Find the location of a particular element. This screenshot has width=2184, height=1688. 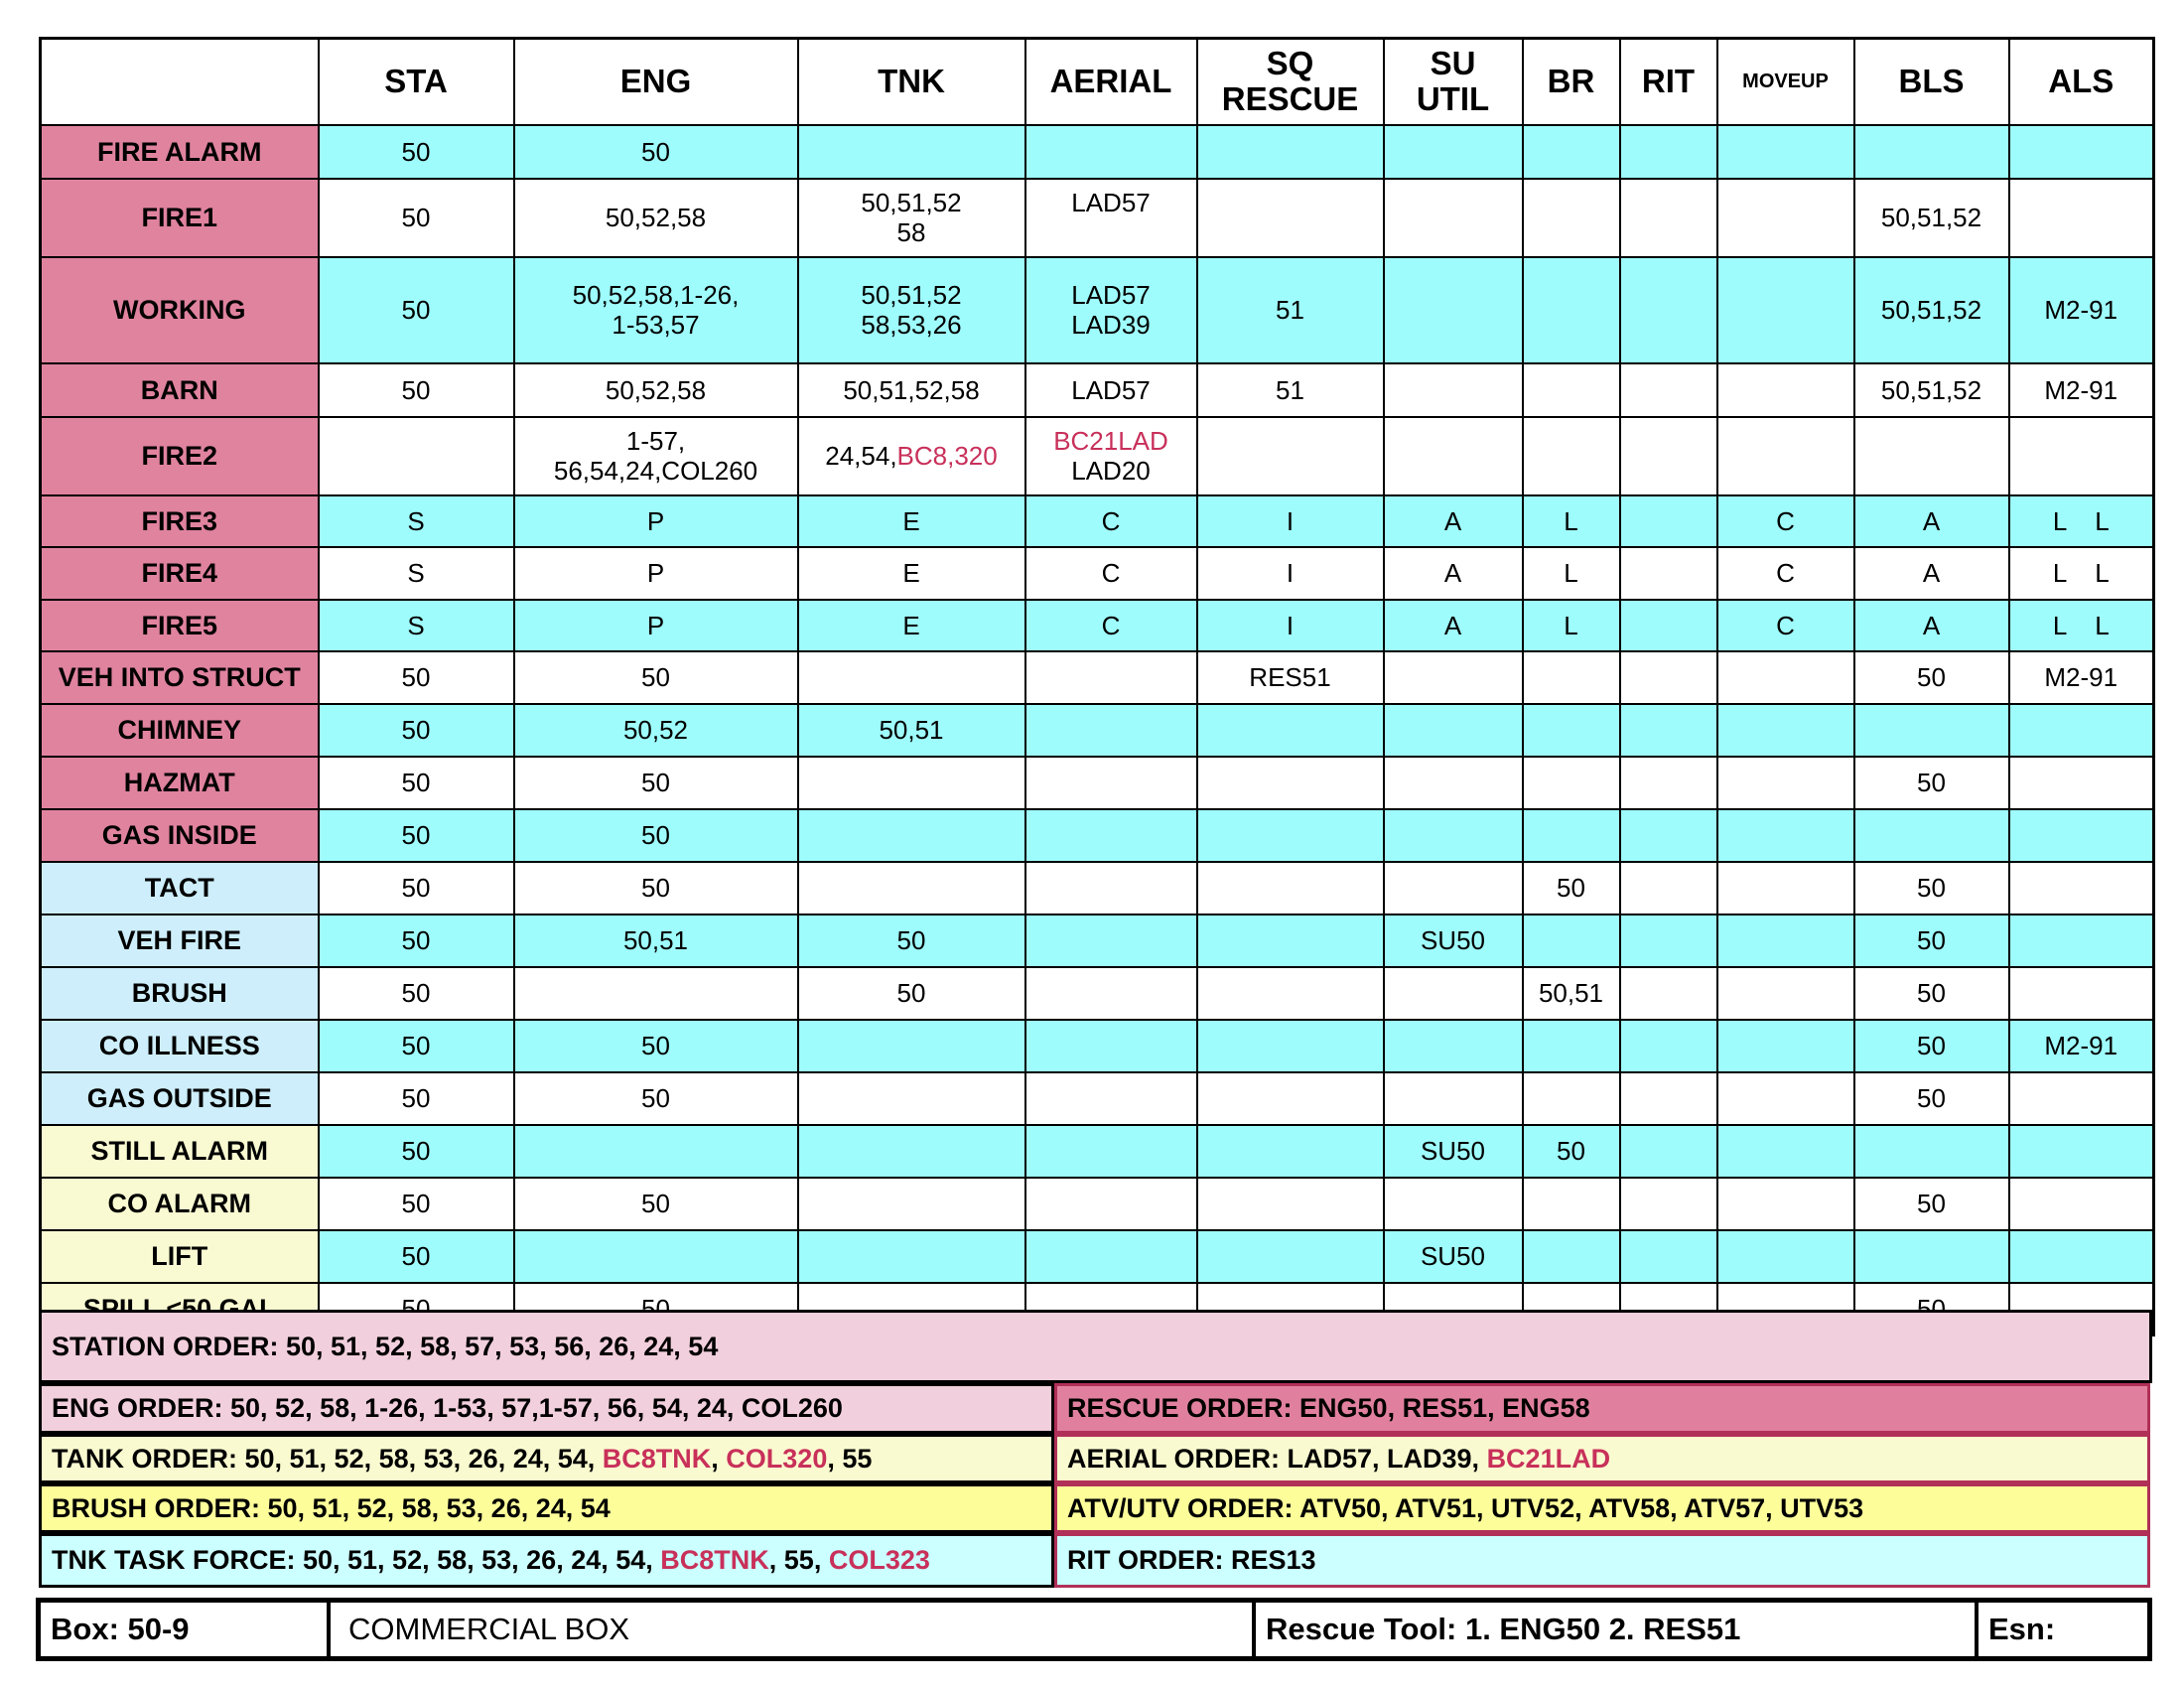

table-row: GAS OUTSIDE 50 50 50 is located at coordinates (1097, 1098).